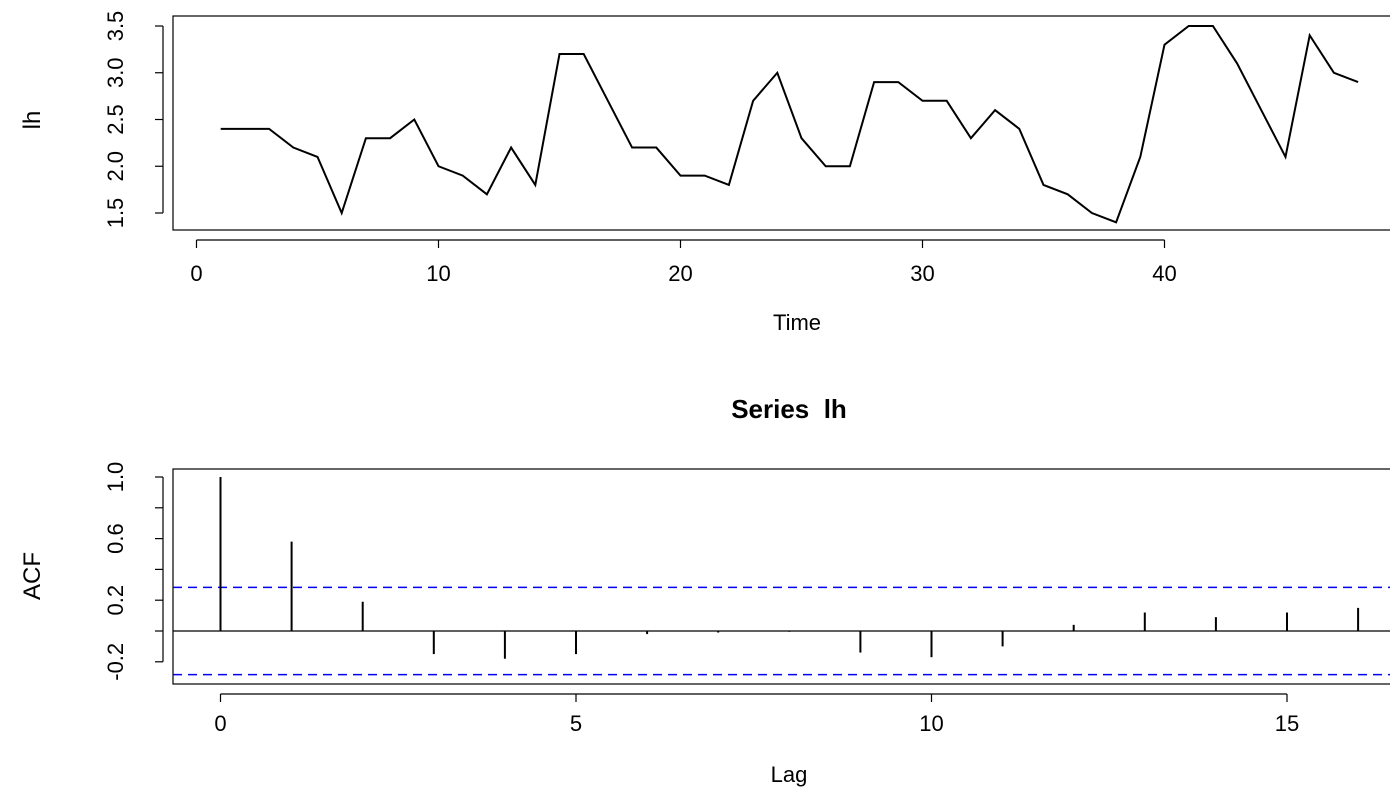 Image resolution: width=1390 pixels, height=793 pixels. Describe the element at coordinates (32, 120) in the screenshot. I see `y-axis-label: lh` at that location.